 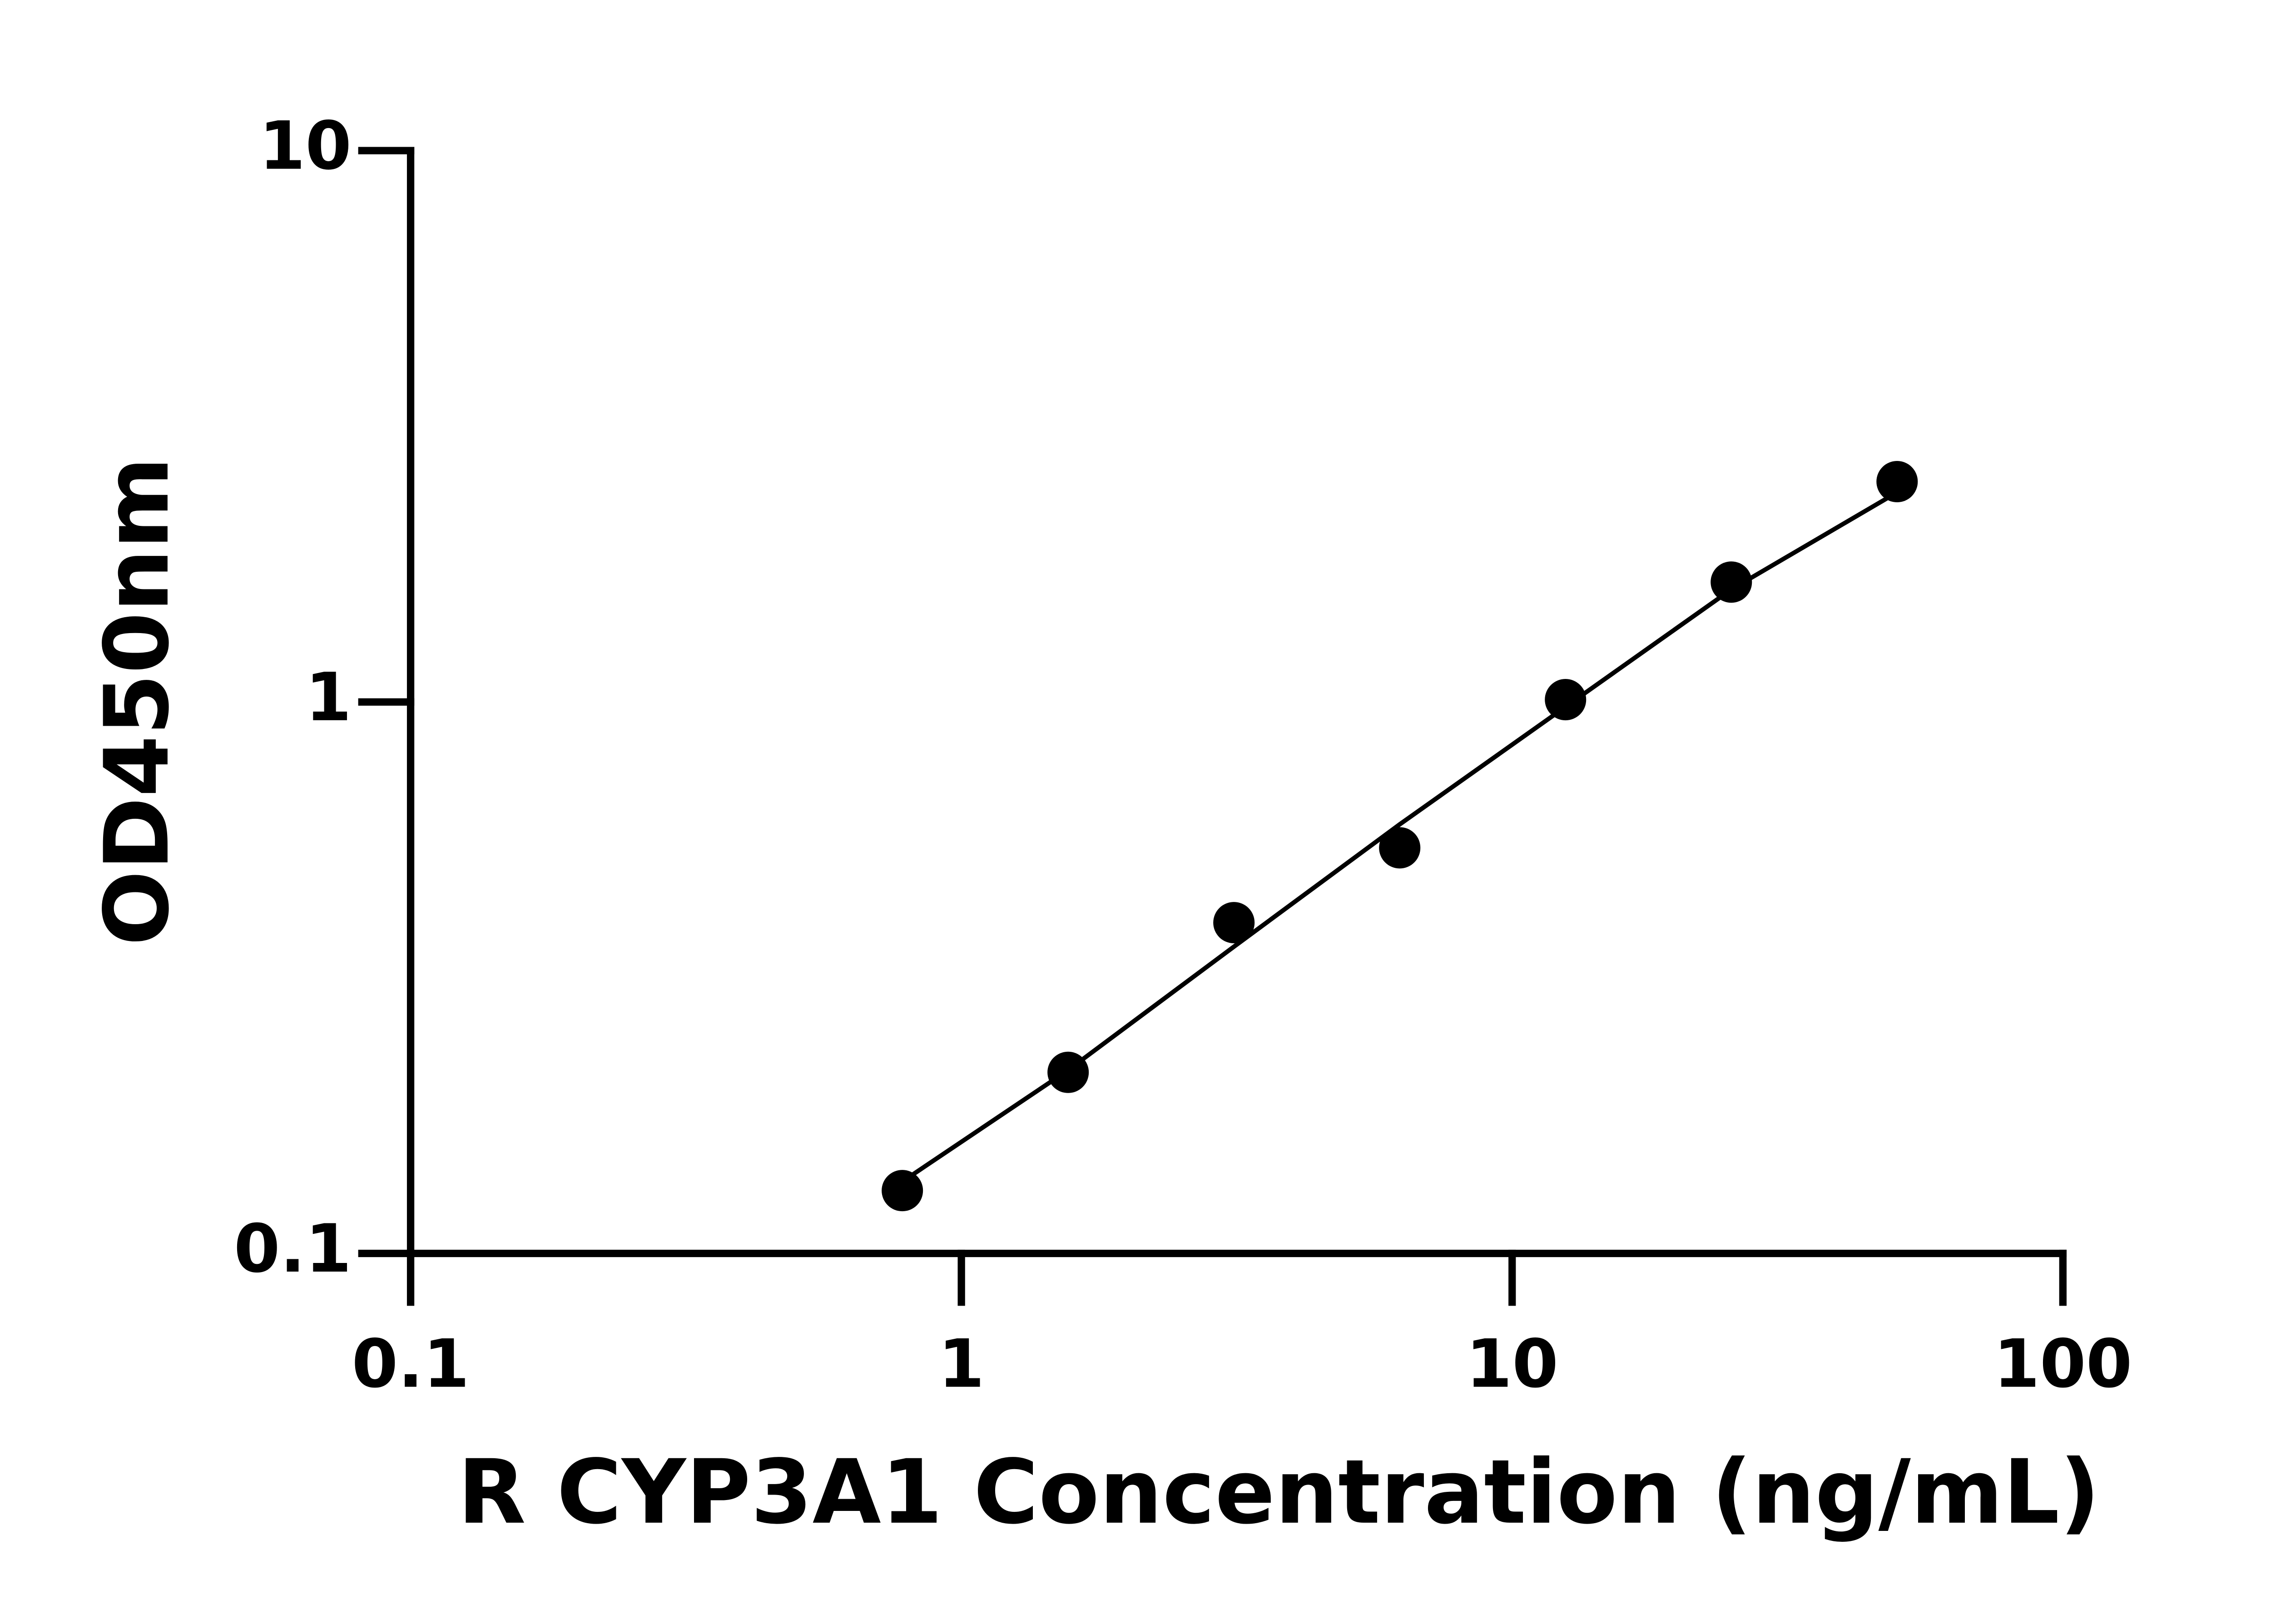 What do you see at coordinates (137, 701) in the screenshot?
I see `y-axis-label: OD450nm` at bounding box center [137, 701].